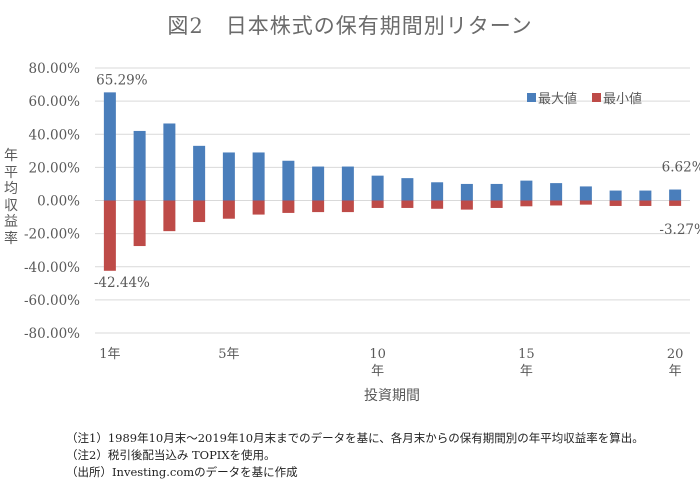 Image resolution: width=700 pixels, height=493 pixels. What do you see at coordinates (11, 222) in the screenshot?
I see `y-axis-label-char: 益` at bounding box center [11, 222].